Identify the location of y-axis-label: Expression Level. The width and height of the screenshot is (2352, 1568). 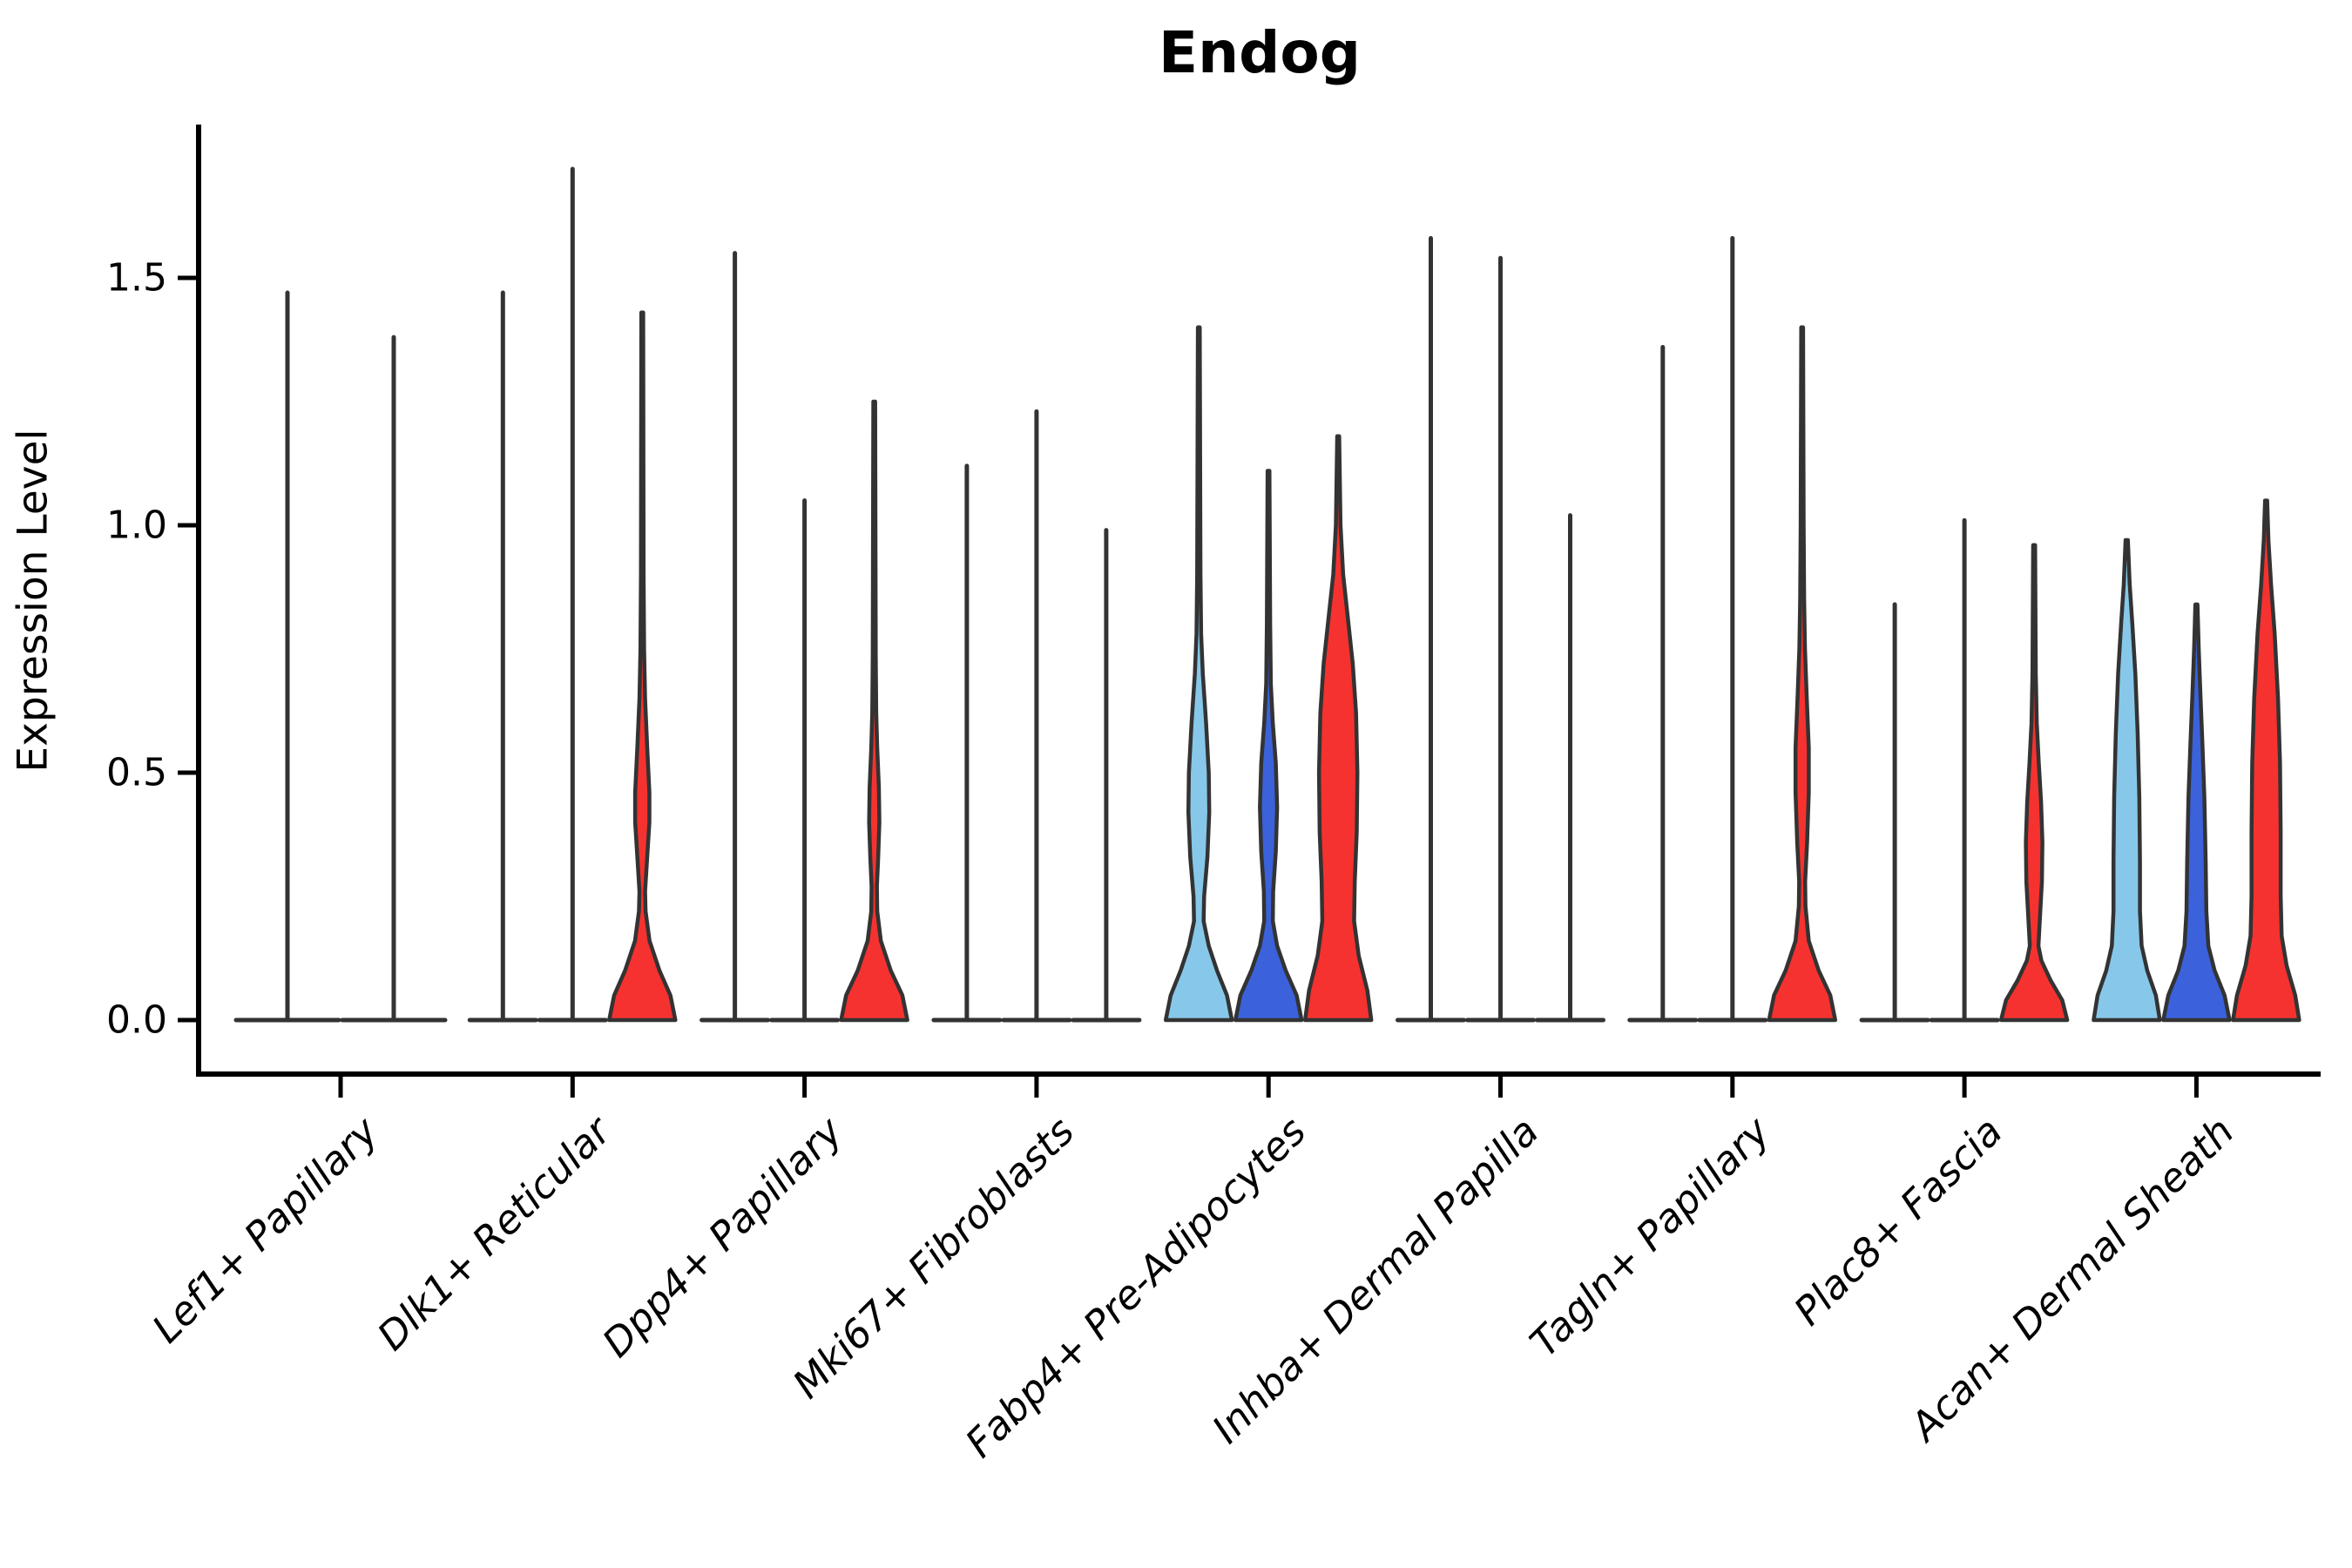
(33, 601).